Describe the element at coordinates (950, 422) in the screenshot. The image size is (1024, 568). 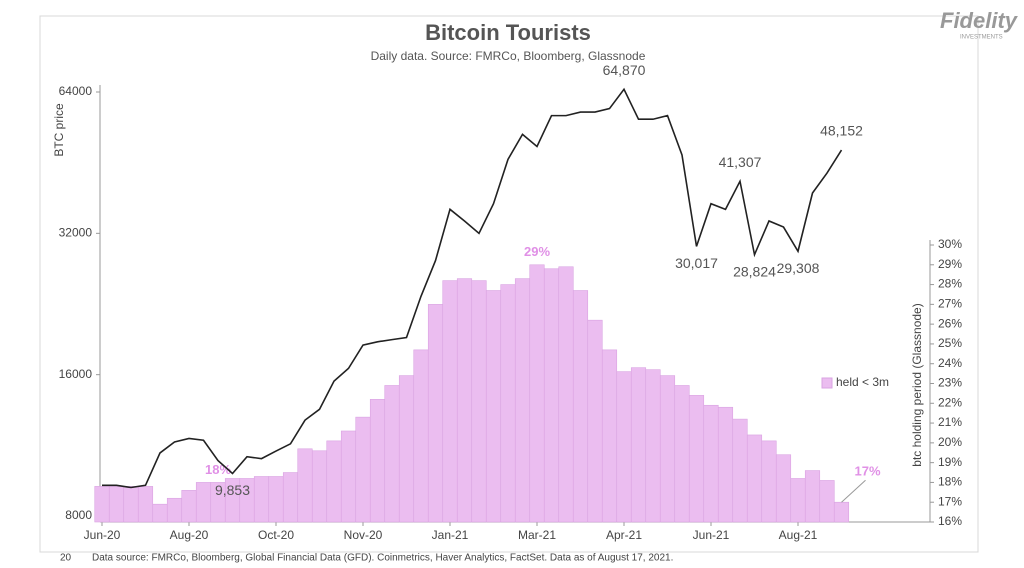
I see `y2-tick-label: 21%` at that location.